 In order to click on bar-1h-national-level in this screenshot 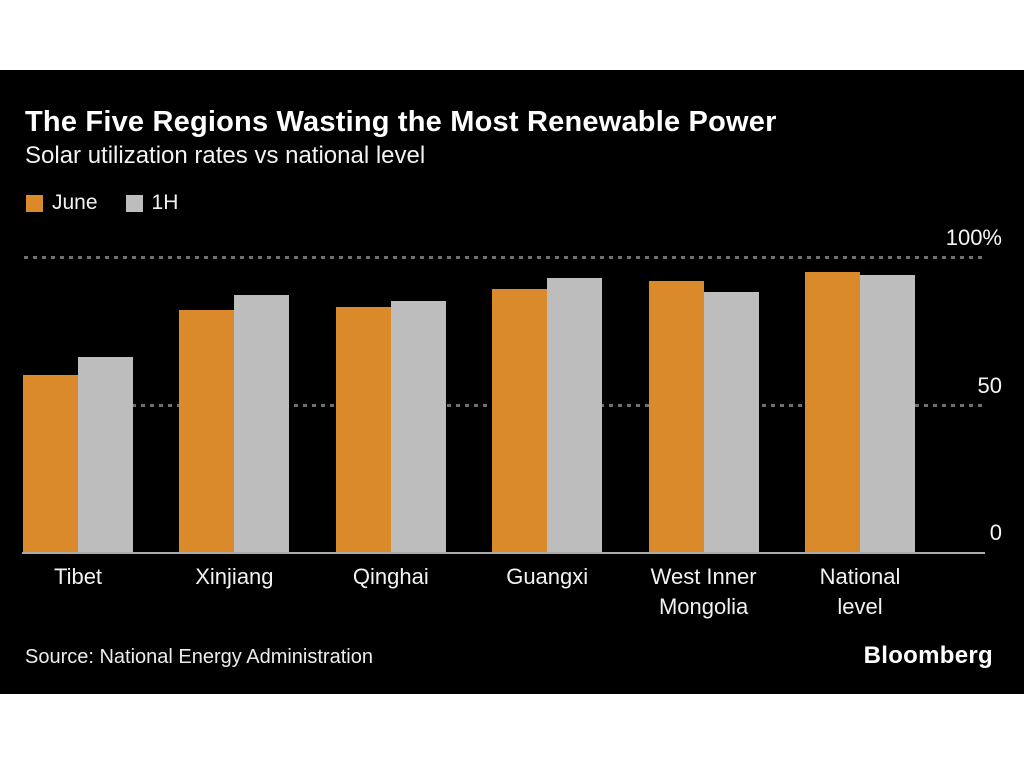, I will do `click(887, 413)`.